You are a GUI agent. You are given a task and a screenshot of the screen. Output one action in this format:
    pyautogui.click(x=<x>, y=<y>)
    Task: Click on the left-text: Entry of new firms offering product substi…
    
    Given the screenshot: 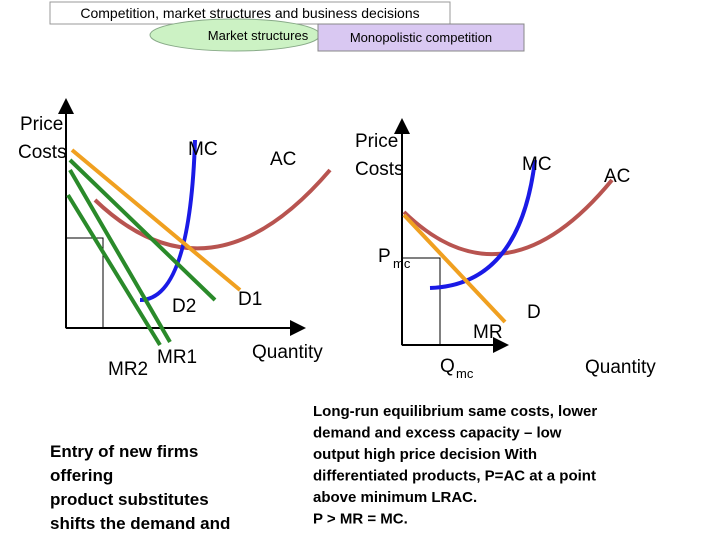 What is the action you would take?
    pyautogui.click(x=140, y=487)
    